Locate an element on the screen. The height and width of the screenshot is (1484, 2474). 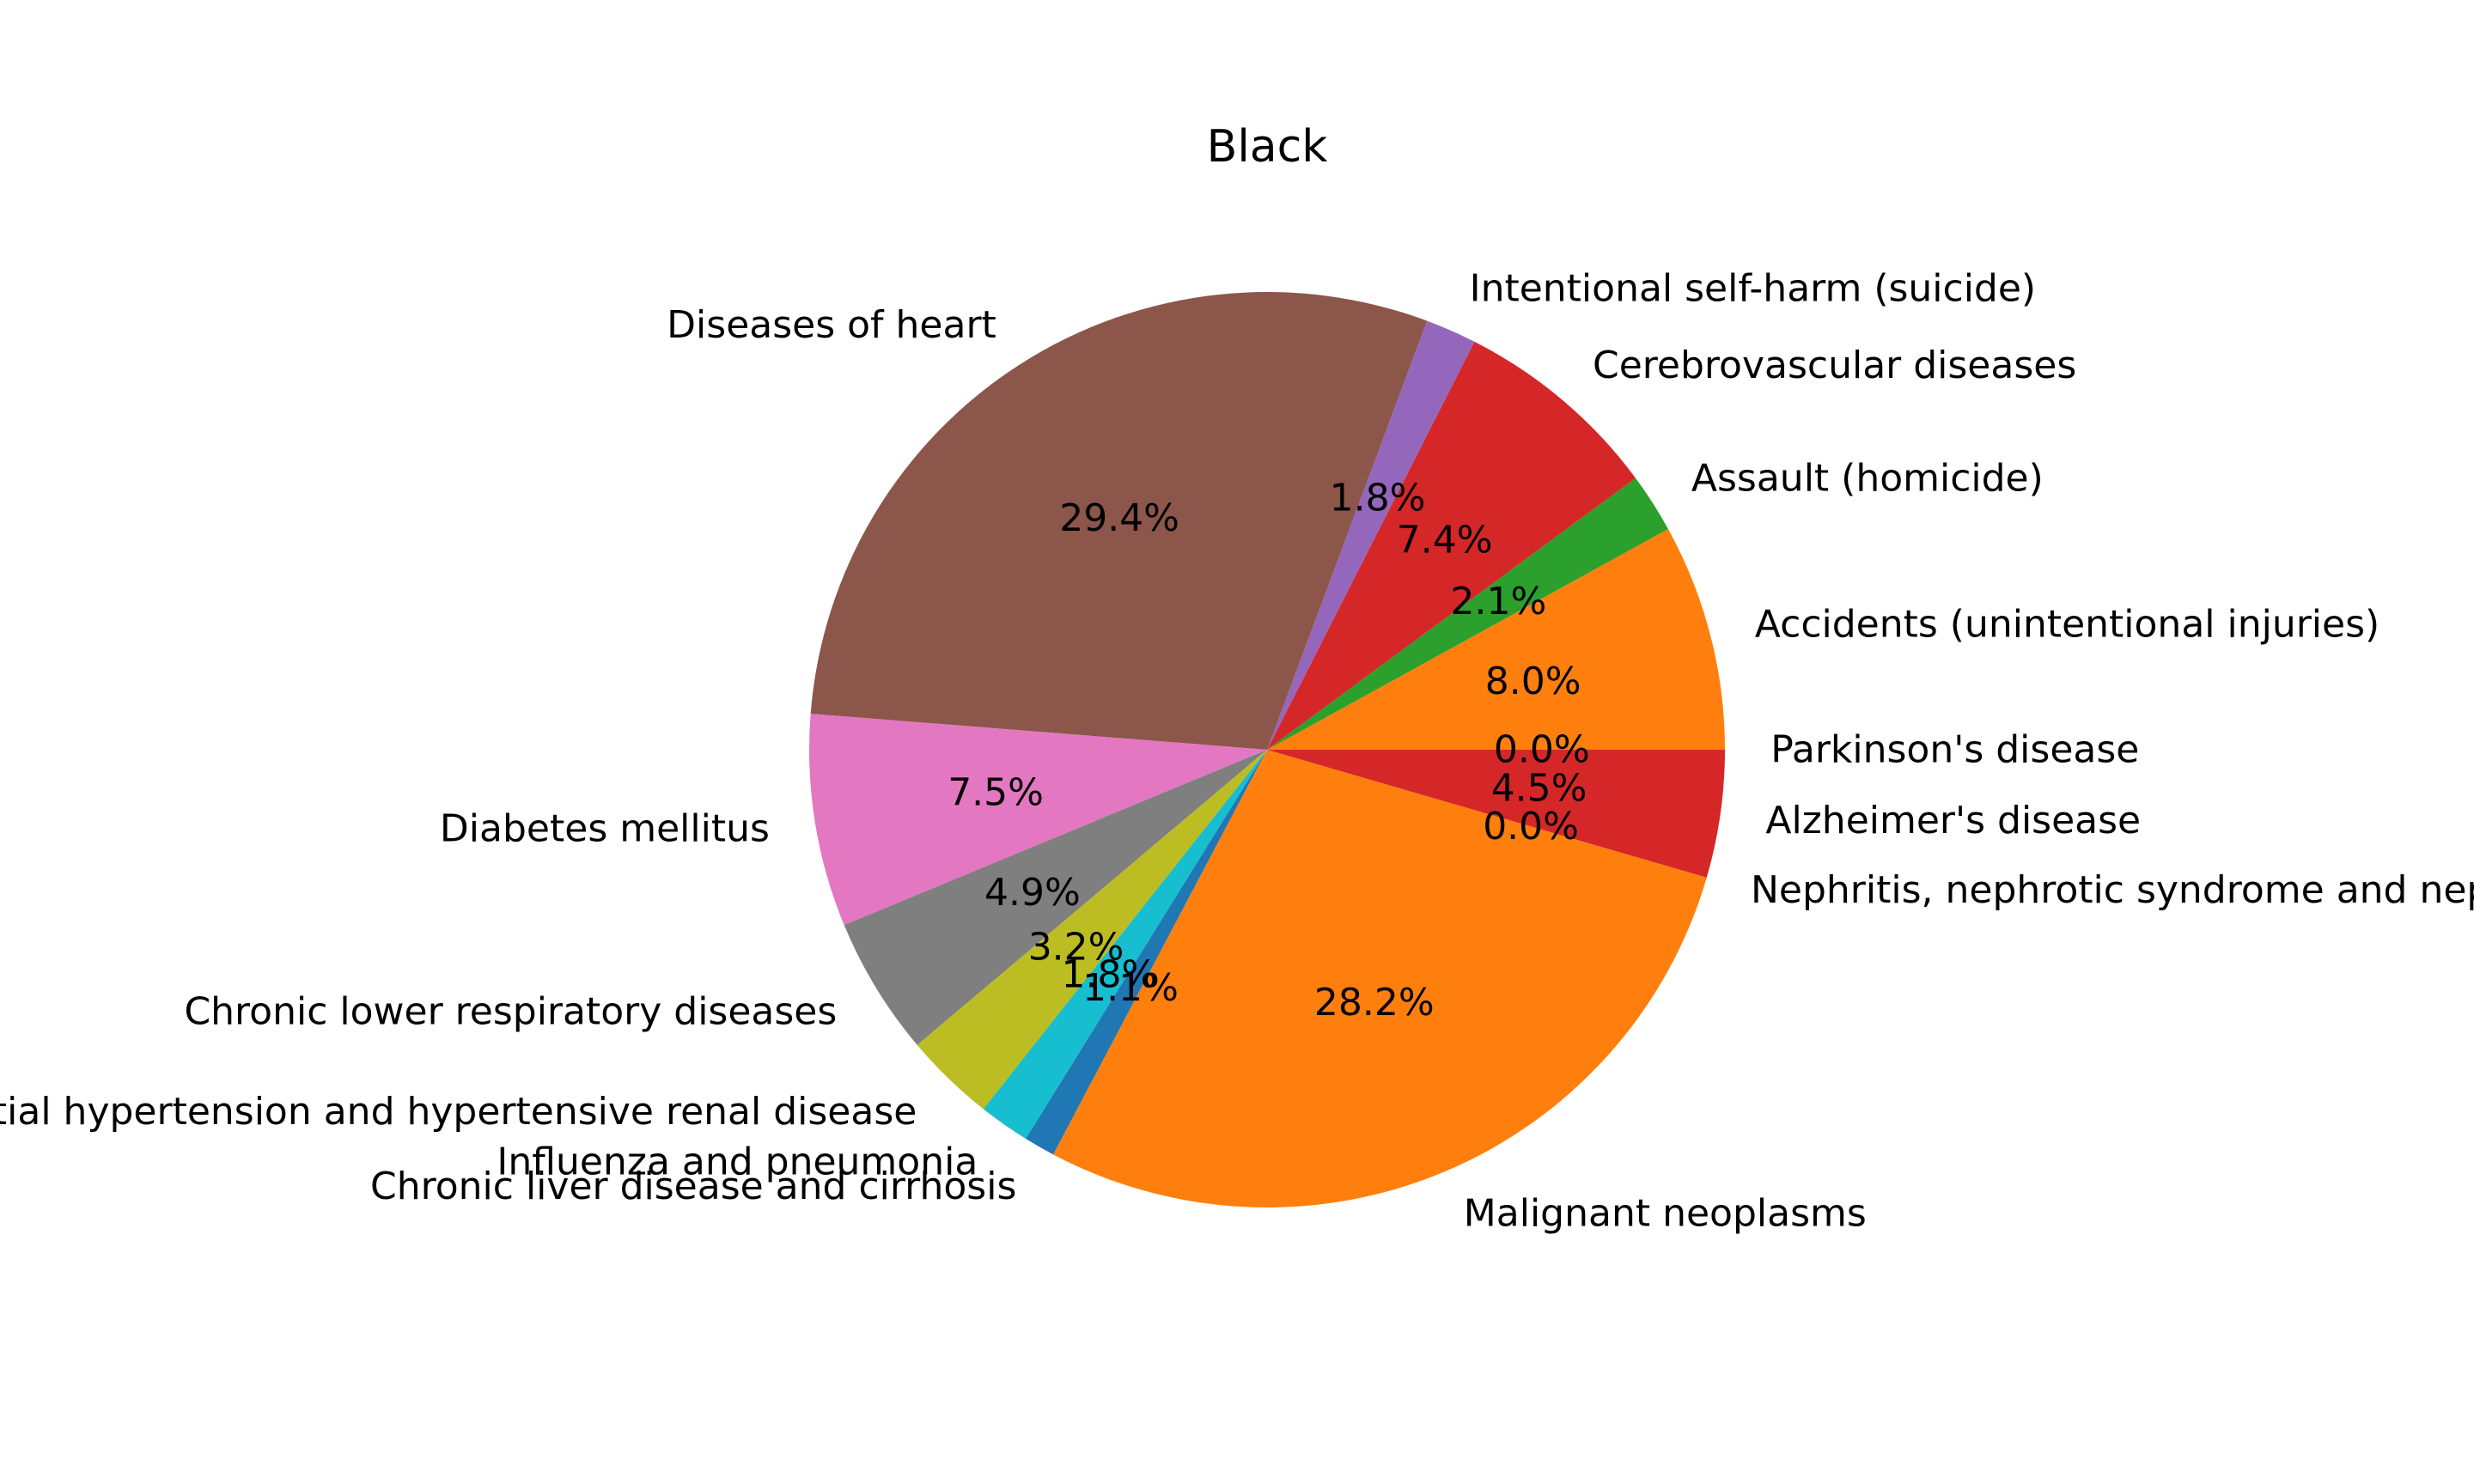
pie-percent-diabetes-mellitus: 7.5% is located at coordinates (996, 793).